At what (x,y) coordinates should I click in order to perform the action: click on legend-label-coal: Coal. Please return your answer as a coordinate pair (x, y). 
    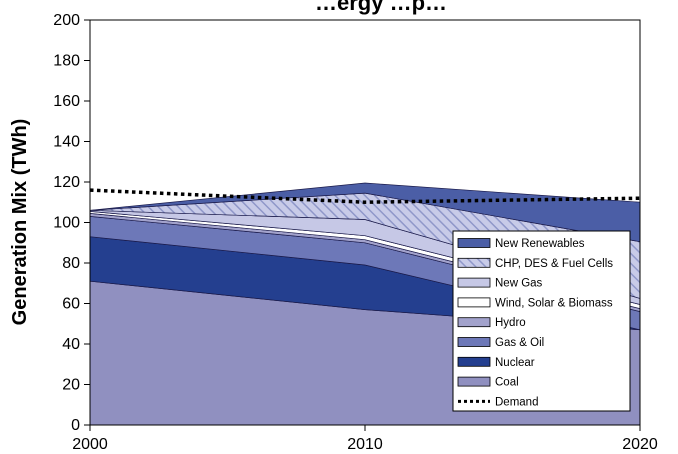
    Looking at the image, I should click on (507, 383).